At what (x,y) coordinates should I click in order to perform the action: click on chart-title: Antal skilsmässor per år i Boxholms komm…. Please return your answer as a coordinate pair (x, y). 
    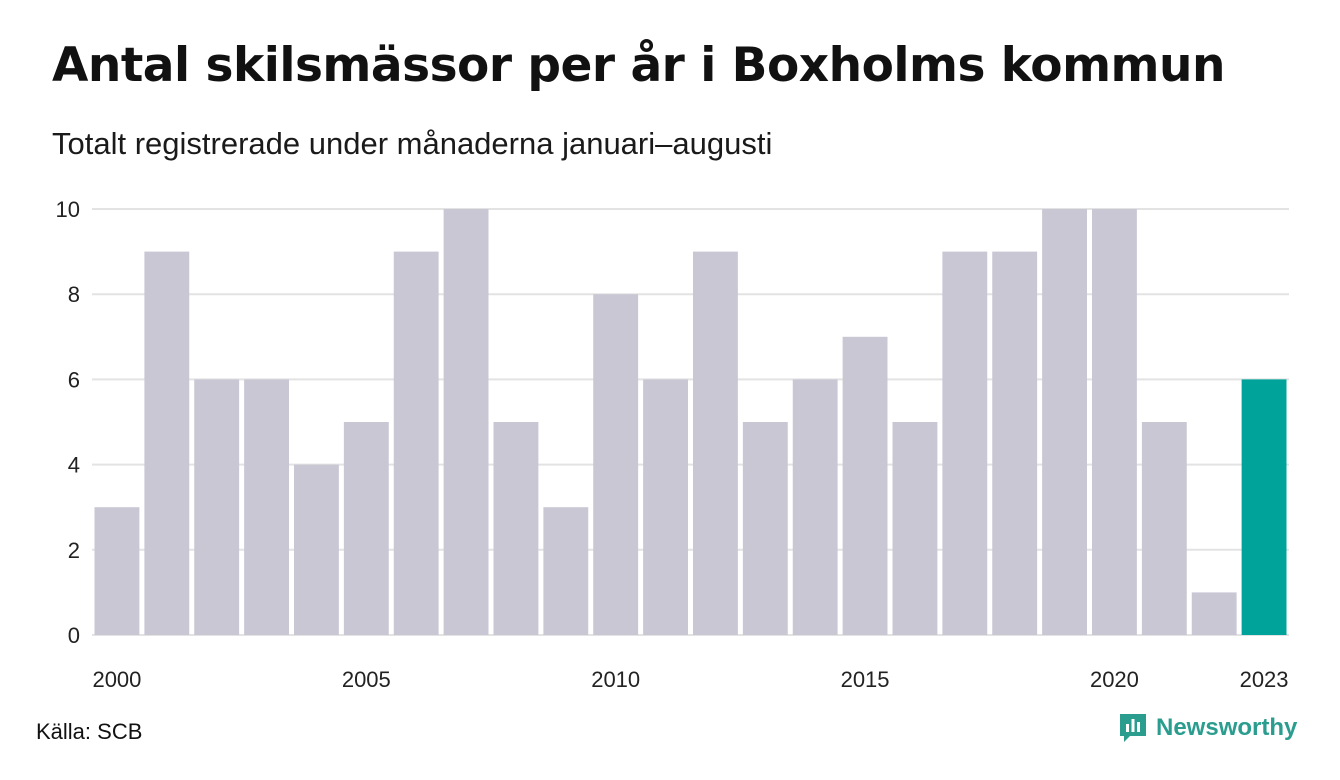
    Looking at the image, I should click on (638, 65).